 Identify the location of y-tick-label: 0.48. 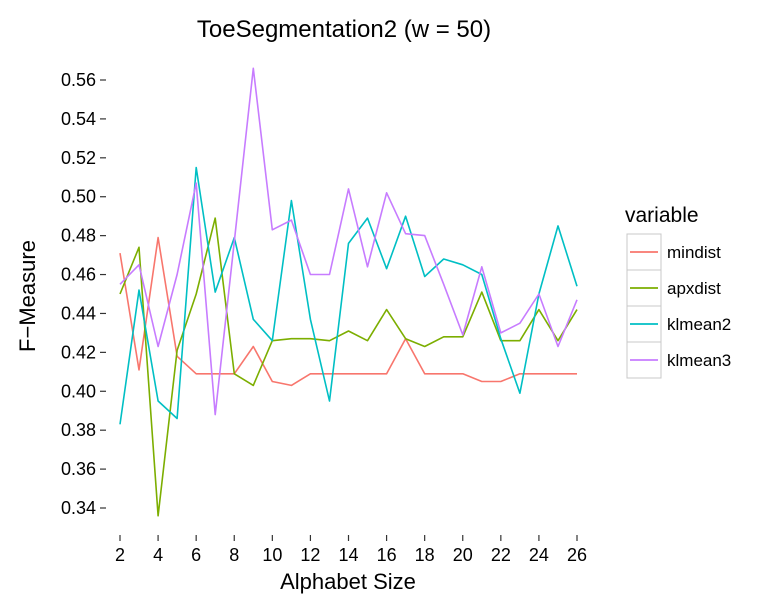
(78, 236).